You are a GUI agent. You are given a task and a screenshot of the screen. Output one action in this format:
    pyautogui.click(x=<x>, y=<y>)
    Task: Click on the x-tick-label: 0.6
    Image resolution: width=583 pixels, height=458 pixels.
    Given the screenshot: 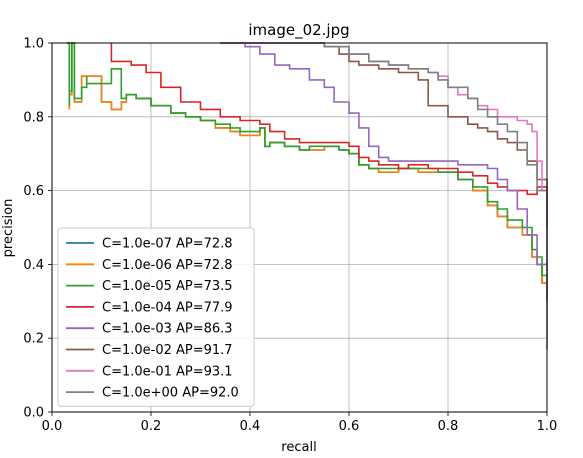 What is the action you would take?
    pyautogui.click(x=349, y=426)
    